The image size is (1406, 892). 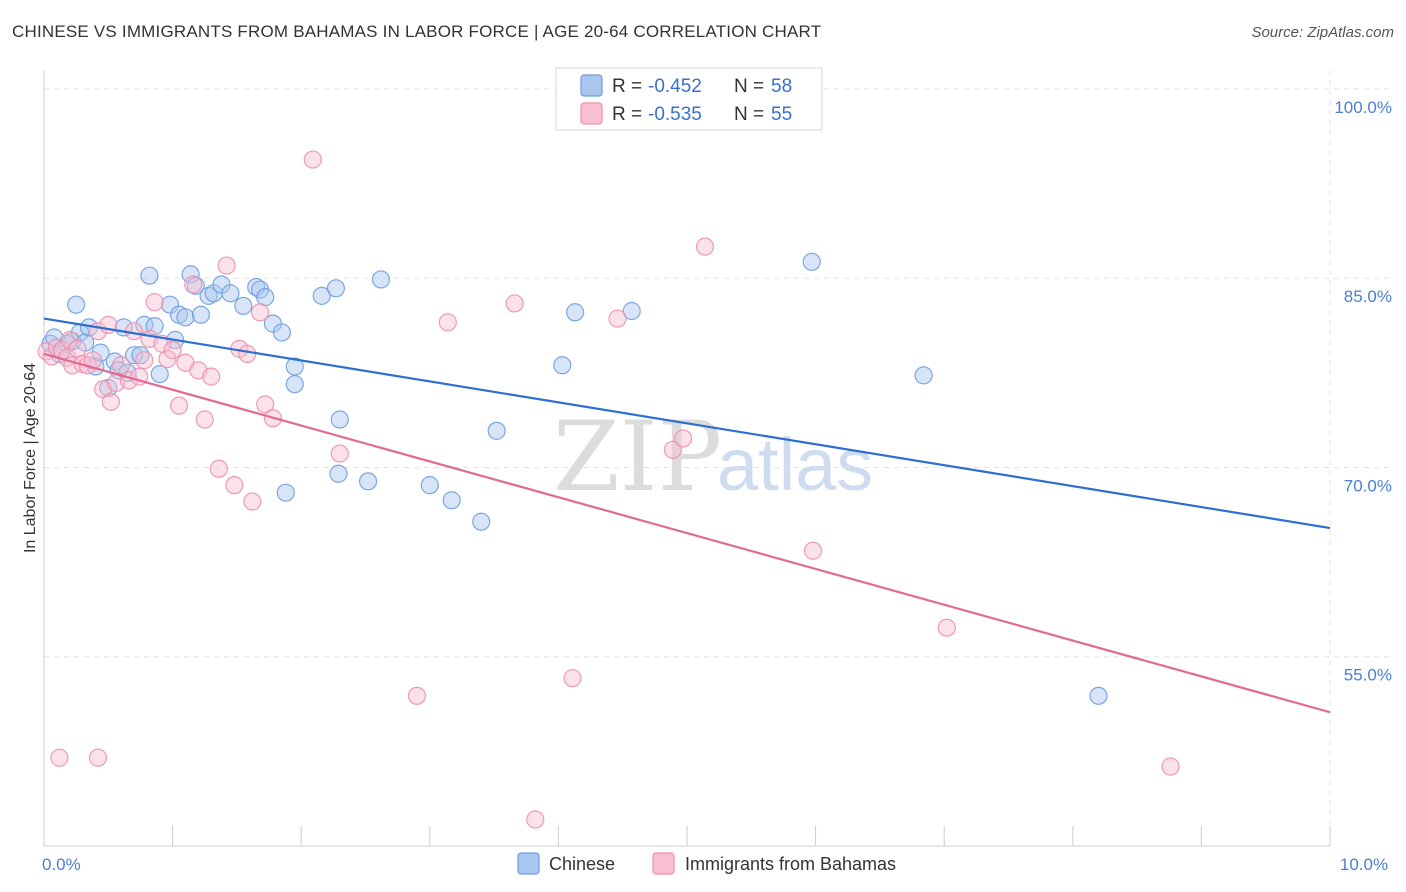 What do you see at coordinates (1364, 864) in the screenshot?
I see `x-tick-label-1: 10.0%` at bounding box center [1364, 864].